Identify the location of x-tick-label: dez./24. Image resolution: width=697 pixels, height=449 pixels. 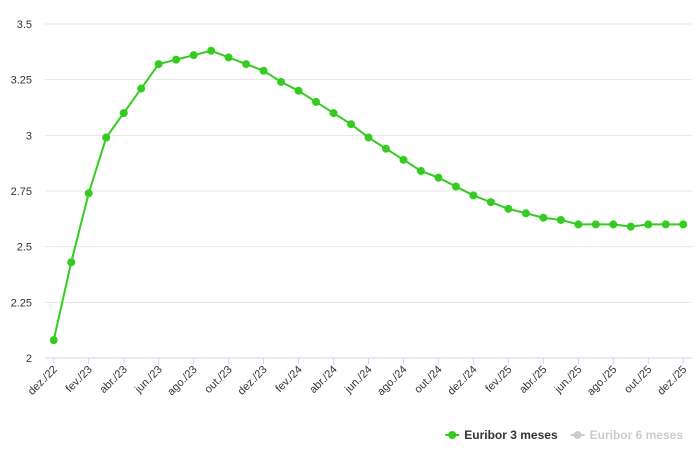
(463, 381).